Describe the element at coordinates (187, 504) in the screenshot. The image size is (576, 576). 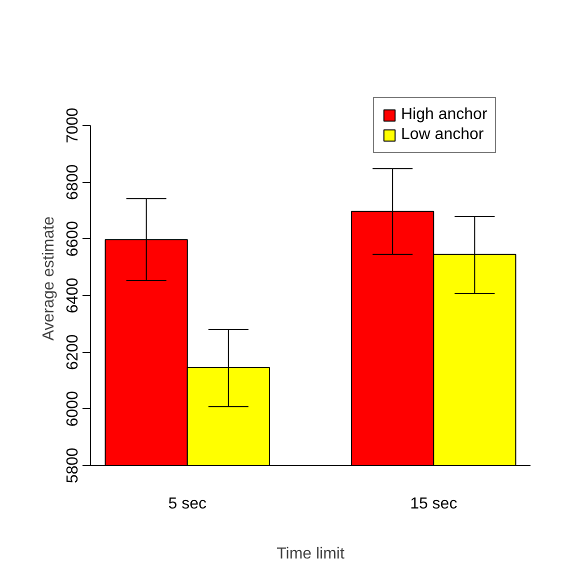
I see `x-tick-label: 5 sec` at that location.